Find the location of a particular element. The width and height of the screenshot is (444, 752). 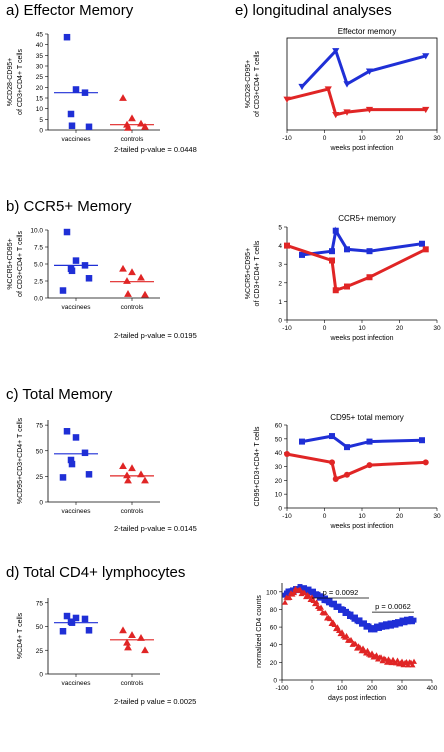

y-tick-label-b: 2.5 is located at coordinates (38, 282).